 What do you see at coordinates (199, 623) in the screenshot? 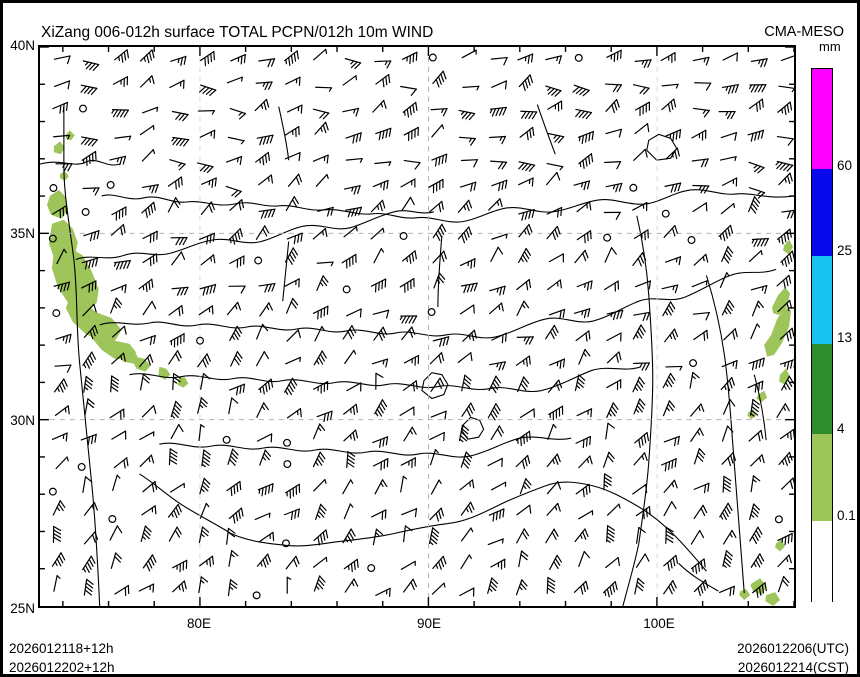
I see `xlabel-80e: 80E` at bounding box center [199, 623].